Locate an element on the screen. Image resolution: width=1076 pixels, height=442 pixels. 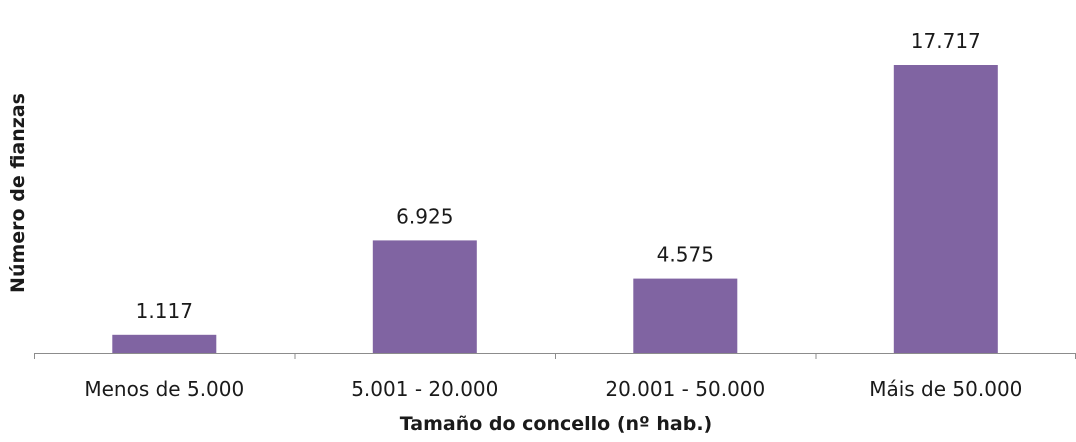
x-tick-label-4: Máis de 50.000 is located at coordinates (945, 389).